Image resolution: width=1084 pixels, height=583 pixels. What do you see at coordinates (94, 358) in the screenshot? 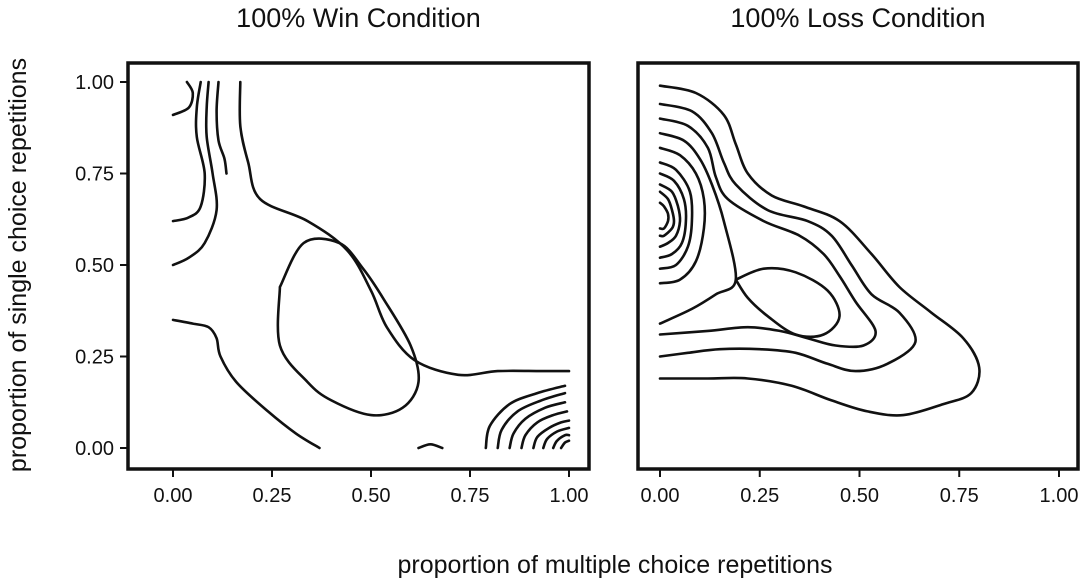
I see `win-y-tick-label: 0.25` at bounding box center [94, 358].